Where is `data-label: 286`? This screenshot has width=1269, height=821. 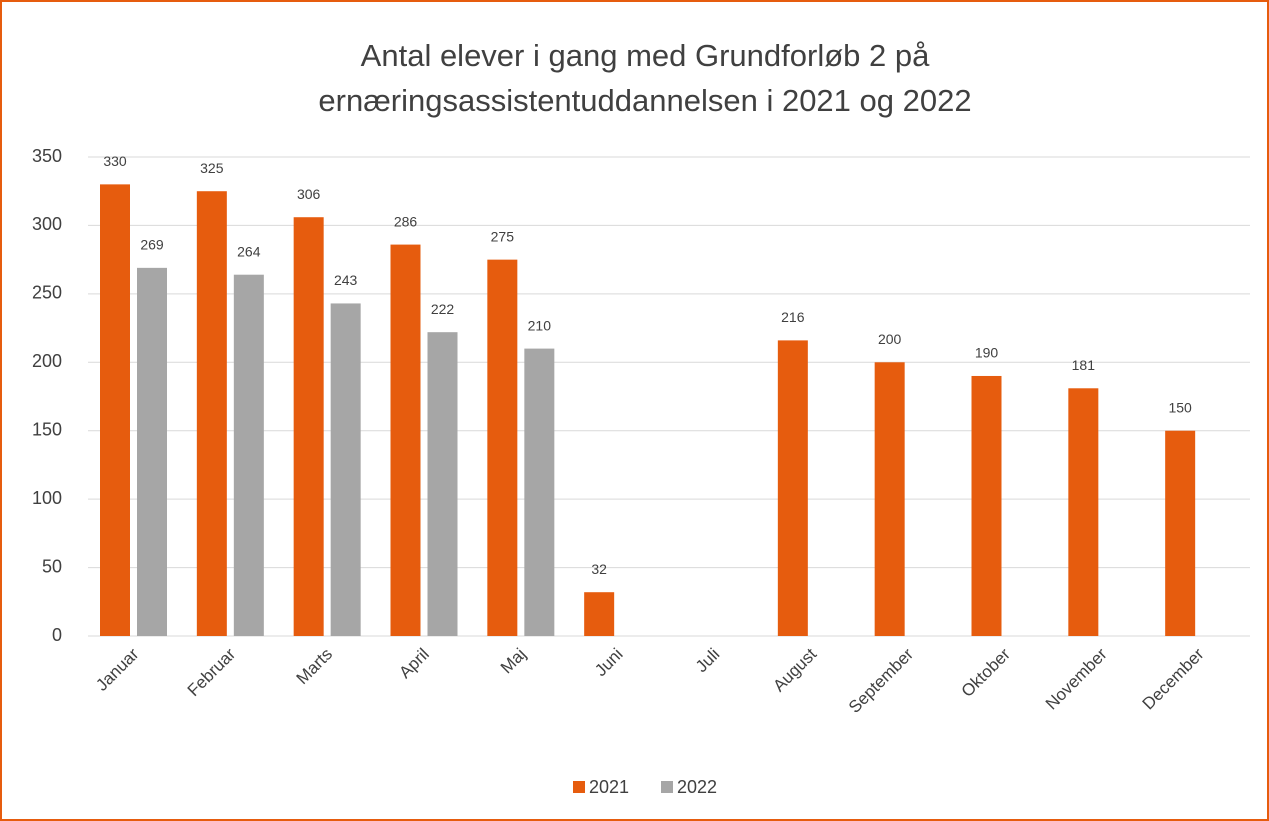
data-label: 286 is located at coordinates (406, 221).